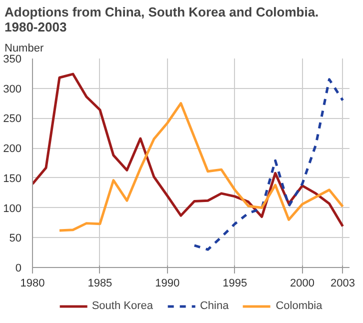  Describe the element at coordinates (122, 306) in the screenshot. I see `legend-label: South Korea` at that location.